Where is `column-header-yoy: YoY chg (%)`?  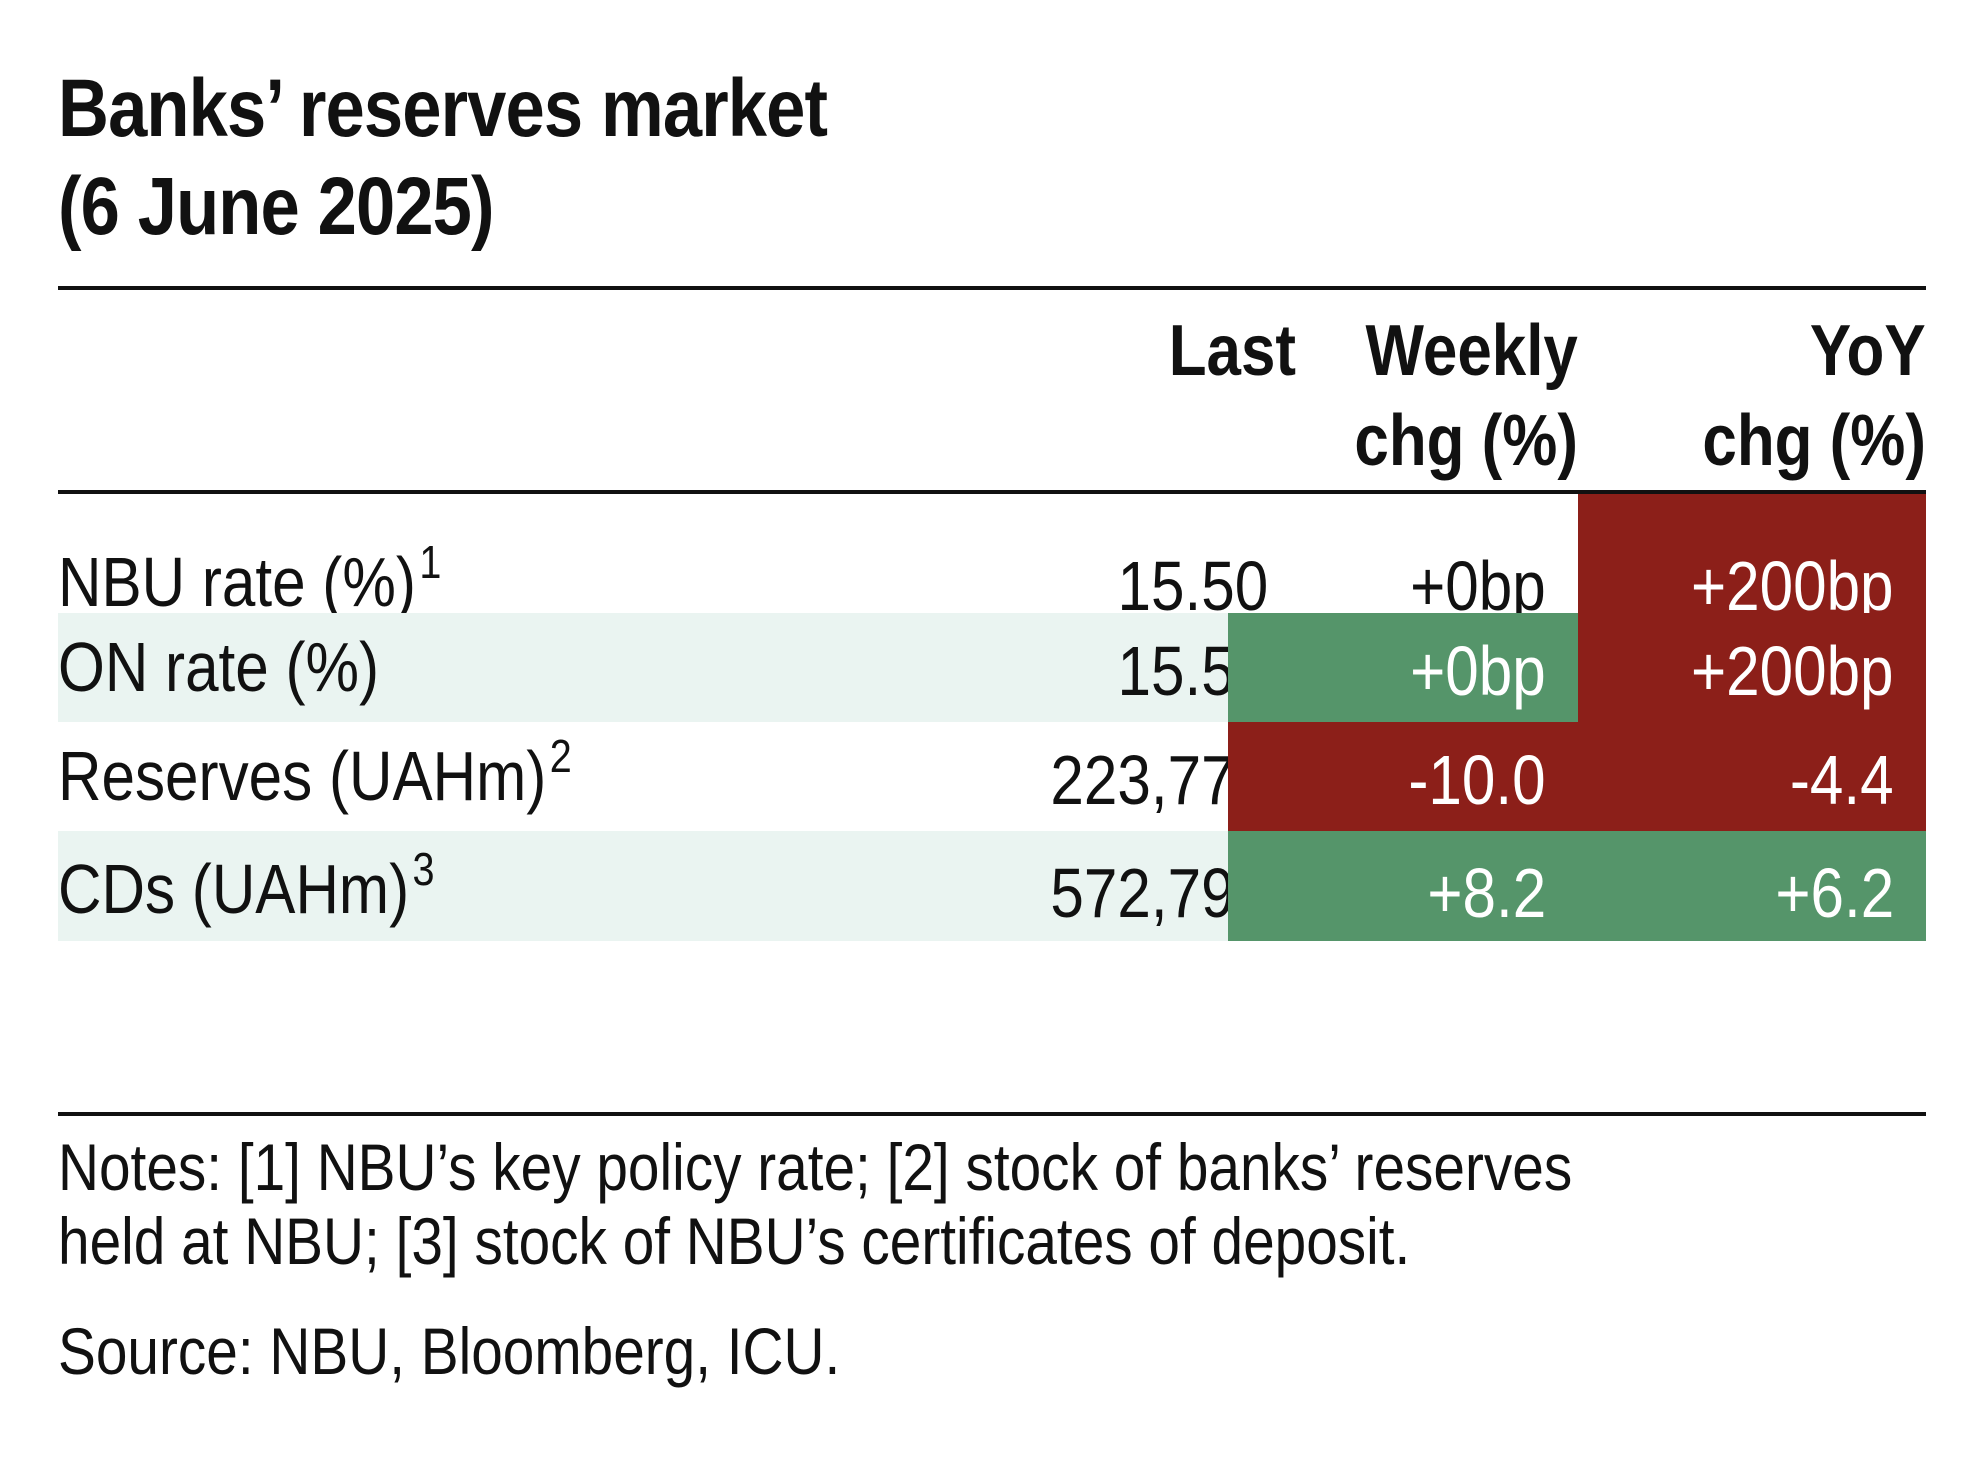 column-header-yoy: YoY chg (%) is located at coordinates (1814, 396).